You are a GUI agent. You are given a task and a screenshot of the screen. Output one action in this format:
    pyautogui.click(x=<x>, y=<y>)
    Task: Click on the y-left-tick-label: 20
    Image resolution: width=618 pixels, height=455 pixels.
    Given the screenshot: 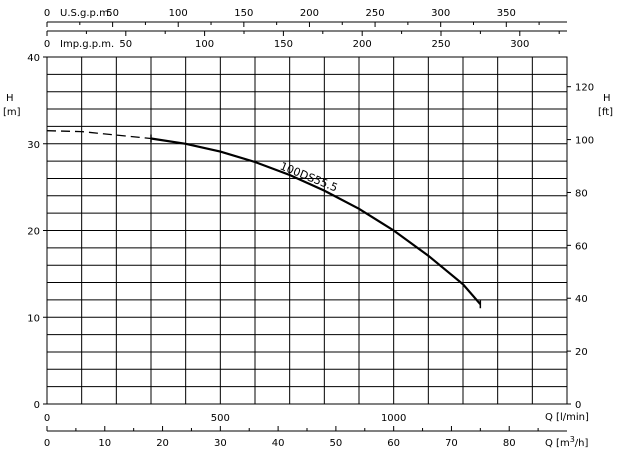 What is the action you would take?
    pyautogui.click(x=33, y=232)
    